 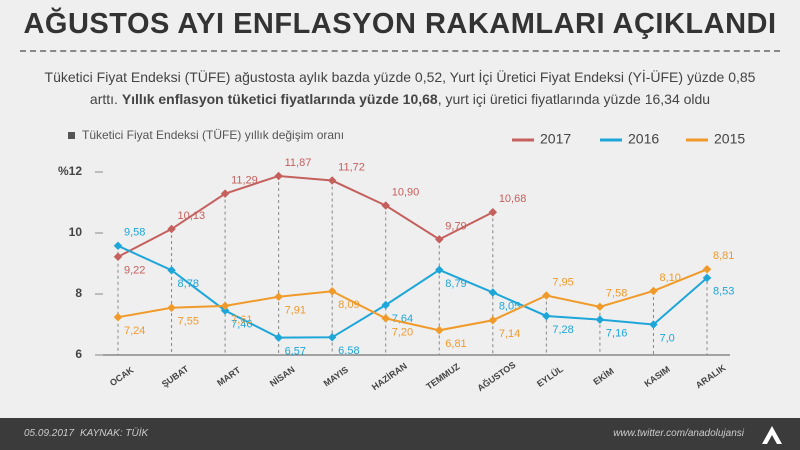 What do you see at coordinates (134, 331) in the screenshot?
I see `value-label: 7,24` at bounding box center [134, 331].